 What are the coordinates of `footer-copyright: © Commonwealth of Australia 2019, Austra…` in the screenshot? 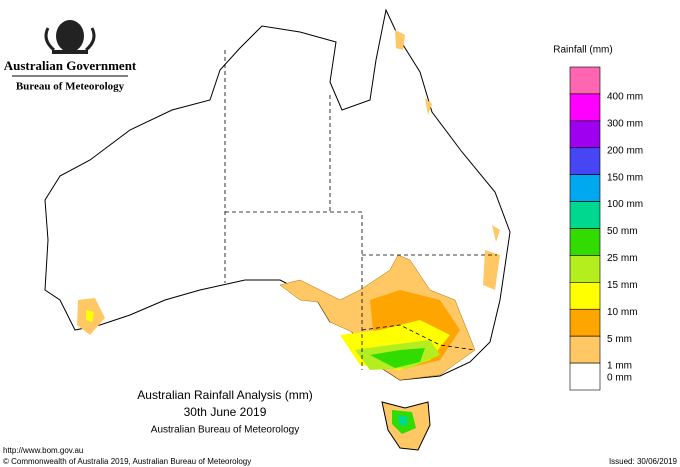 It's located at (127, 461).